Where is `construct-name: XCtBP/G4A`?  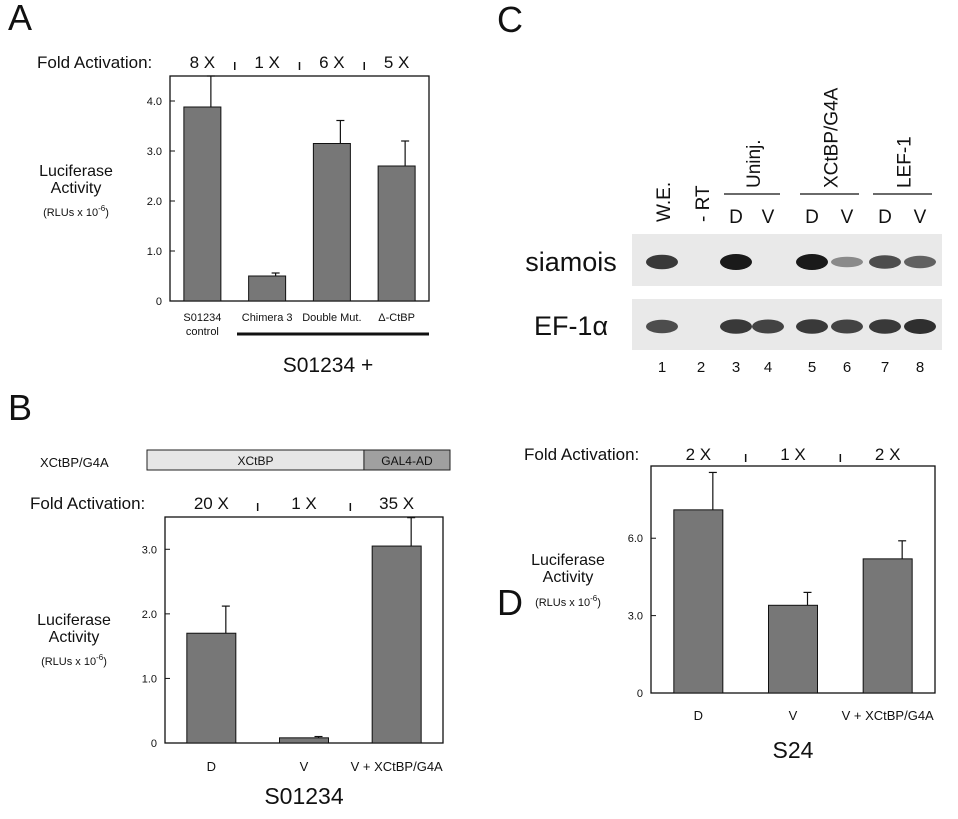 construct-name: XCtBP/G4A is located at coordinates (74, 462).